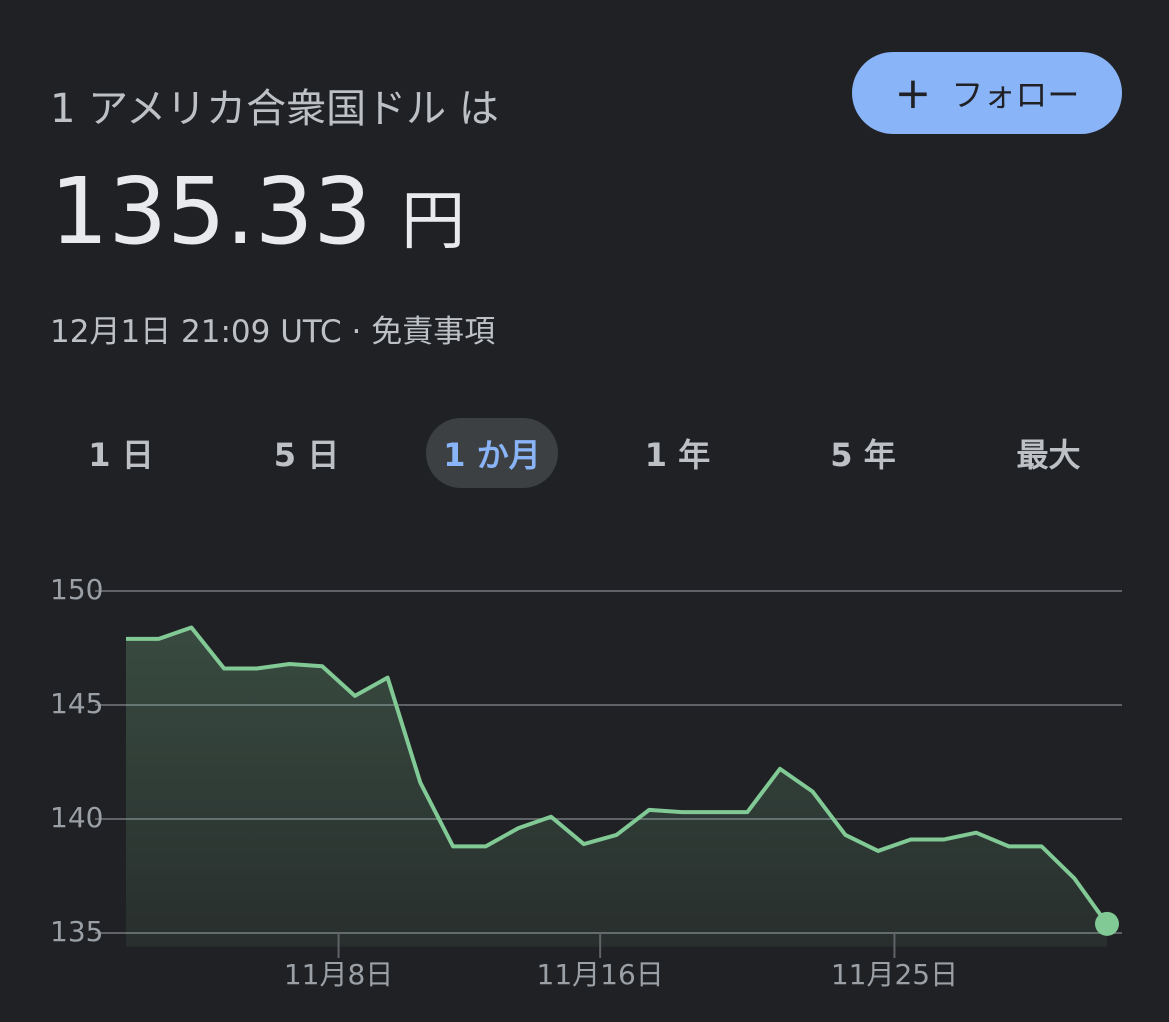 The height and width of the screenshot is (1022, 1169). I want to click on timestamp: 12月1日 21:09 UTC · 免責事項, so click(273, 332).